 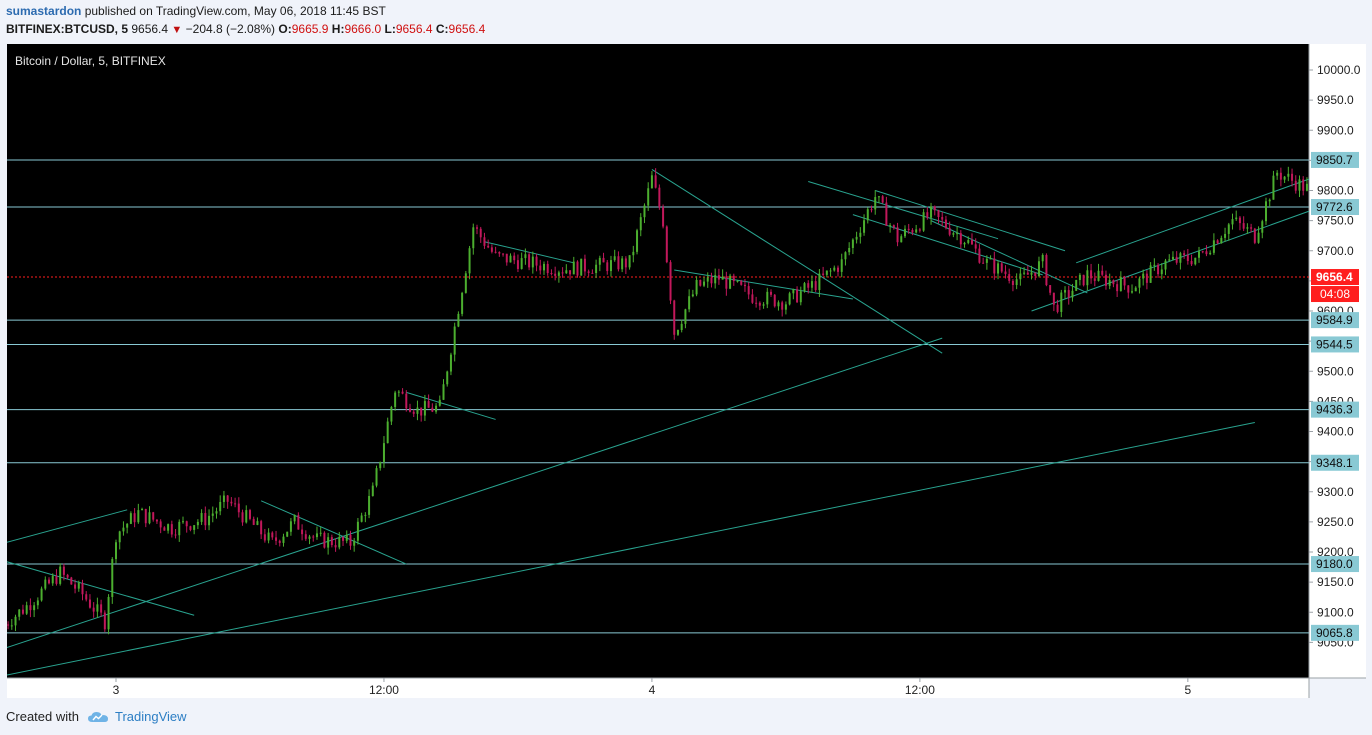 I want to click on countdown-label: 04:08, so click(x=1335, y=294).